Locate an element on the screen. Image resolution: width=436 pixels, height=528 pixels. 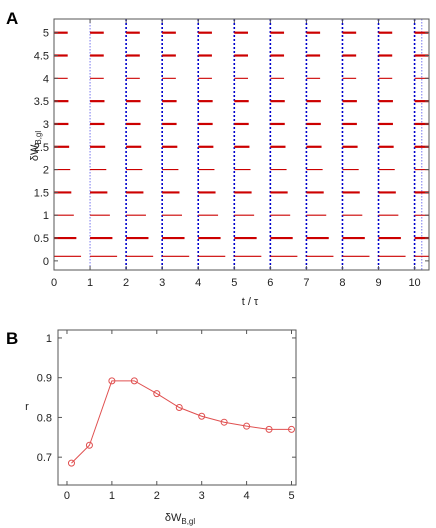
y-tick-label: 0.9 is located at coordinates (44, 379).